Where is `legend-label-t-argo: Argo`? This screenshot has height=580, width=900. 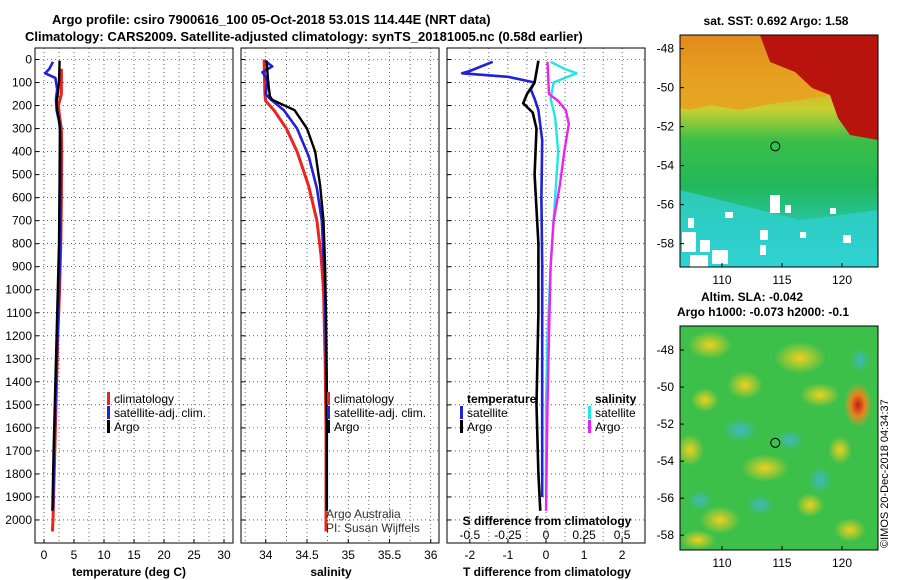
legend-label-t-argo: Argo is located at coordinates (480, 427).